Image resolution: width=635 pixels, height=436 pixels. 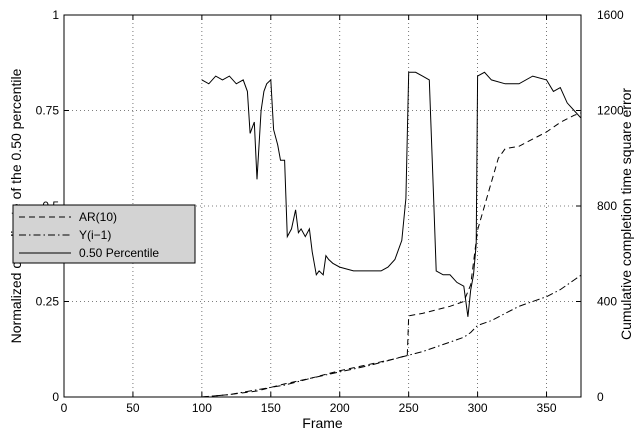 I want to click on y-tick-label: 1, so click(x=55, y=15).